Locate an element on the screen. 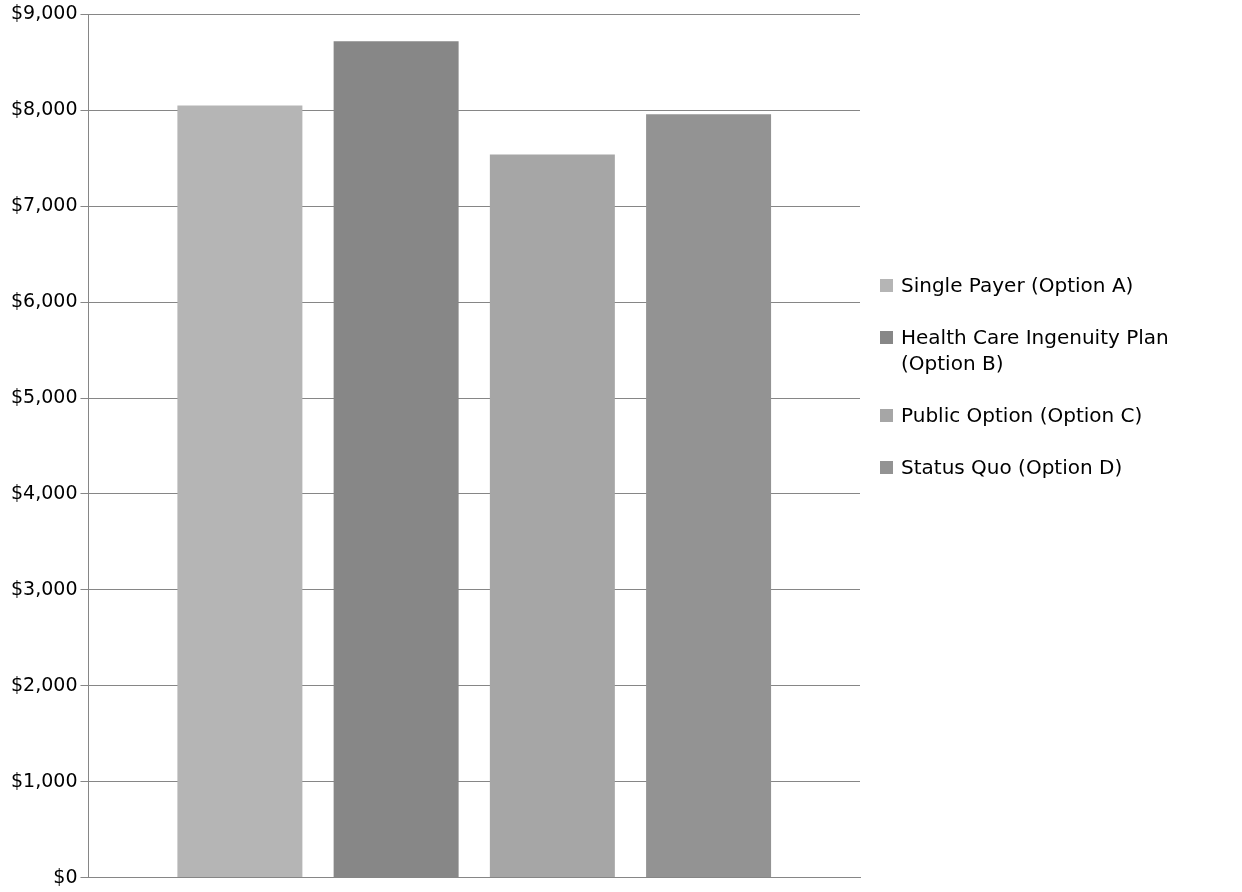 This screenshot has width=1242, height=892. legend-label: Health Care Ingenuity Plan (Option B) is located at coordinates (1035, 350).